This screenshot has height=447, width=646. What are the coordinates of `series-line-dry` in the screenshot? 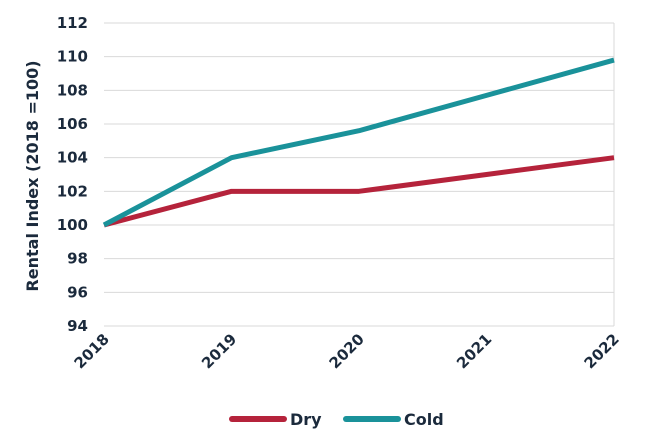 It's located at (359, 191).